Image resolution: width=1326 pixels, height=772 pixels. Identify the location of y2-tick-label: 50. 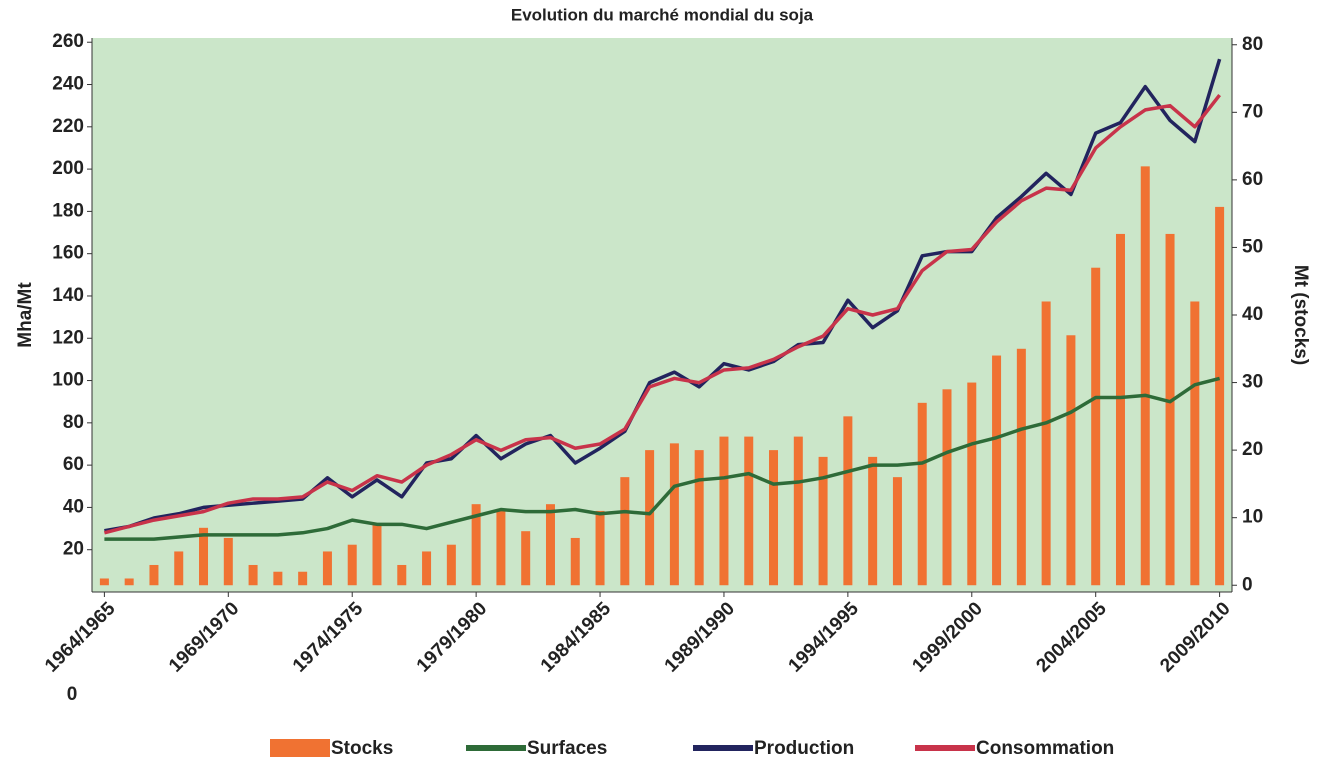
(1252, 246).